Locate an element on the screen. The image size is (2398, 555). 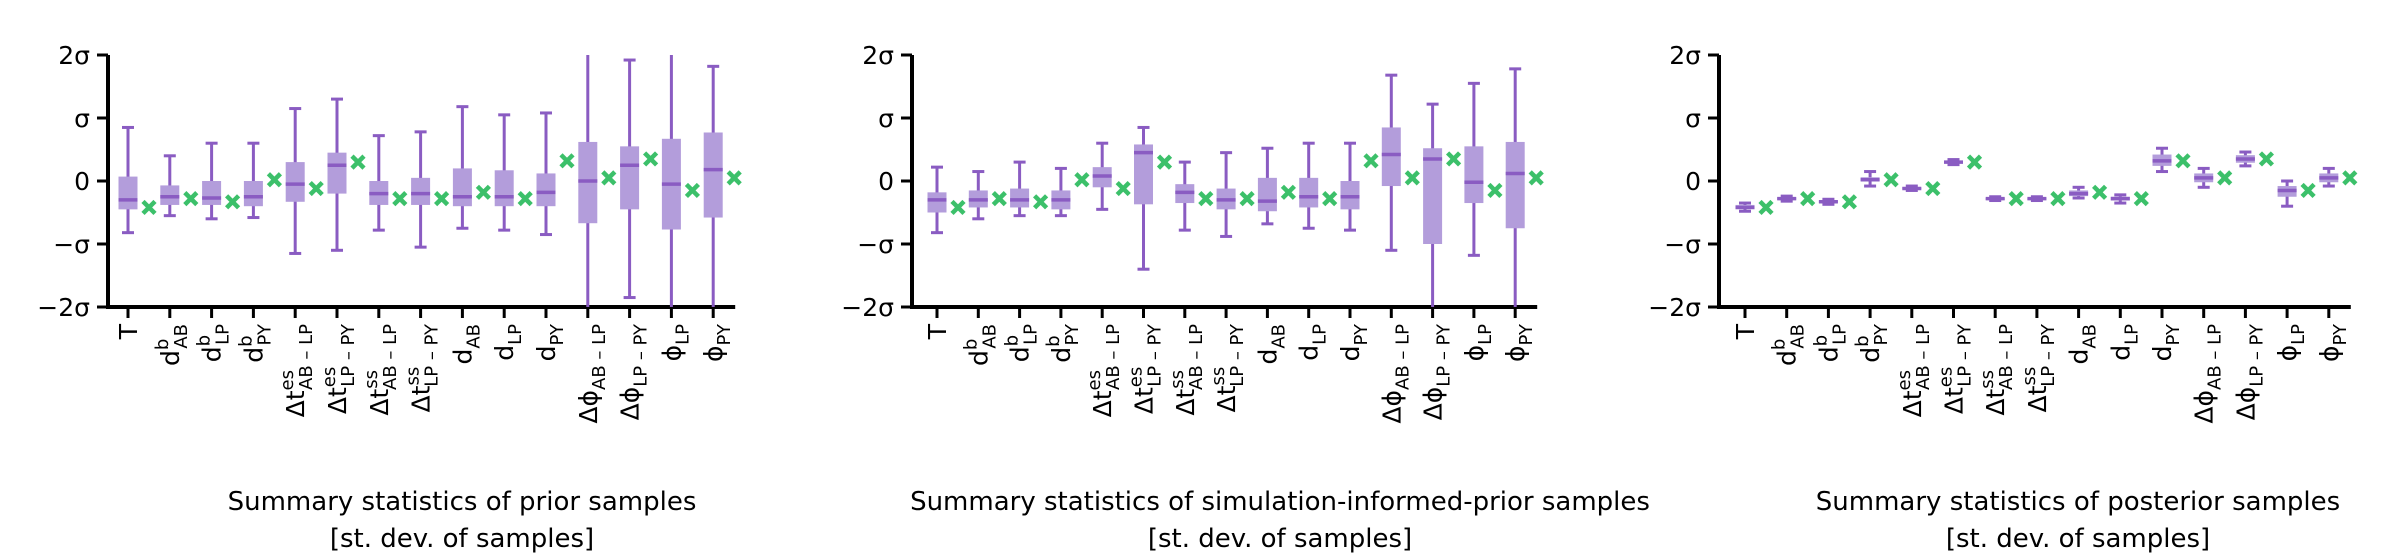
x-tick-label: ΔtesAB – LP is located at coordinates (1914, 370).